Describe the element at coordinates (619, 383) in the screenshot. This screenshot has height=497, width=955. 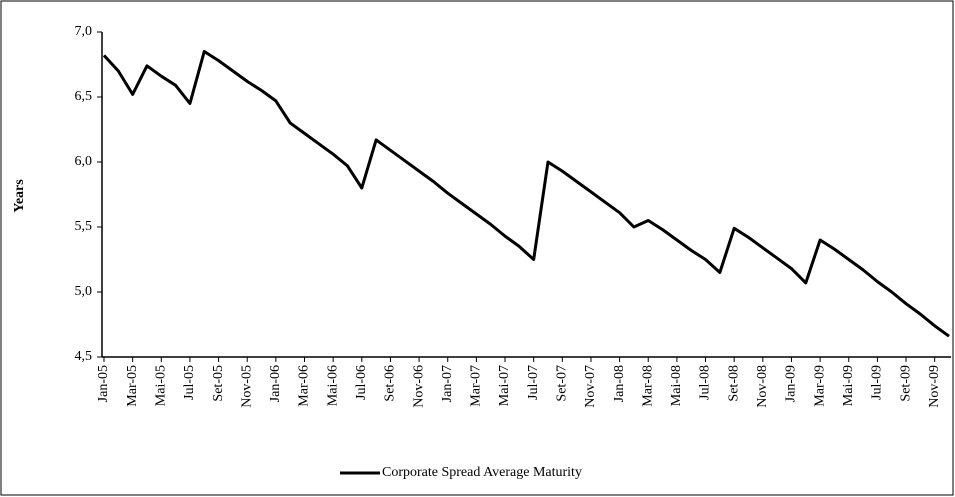
I see `x-tick-label: Jan-08` at that location.